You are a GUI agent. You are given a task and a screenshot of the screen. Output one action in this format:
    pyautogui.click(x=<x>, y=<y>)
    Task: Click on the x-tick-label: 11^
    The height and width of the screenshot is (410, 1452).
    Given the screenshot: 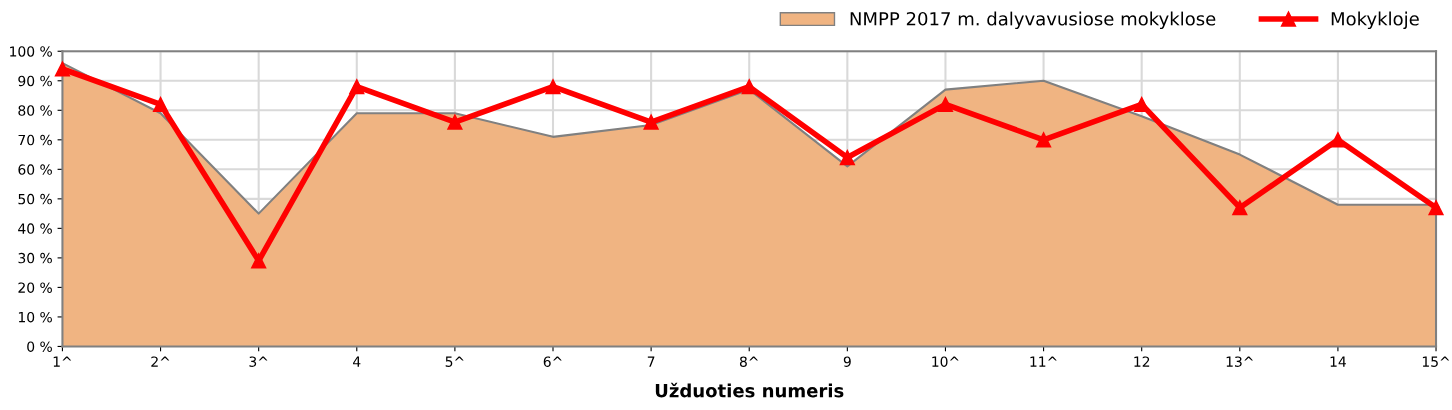 What is the action you would take?
    pyautogui.click(x=1043, y=361)
    